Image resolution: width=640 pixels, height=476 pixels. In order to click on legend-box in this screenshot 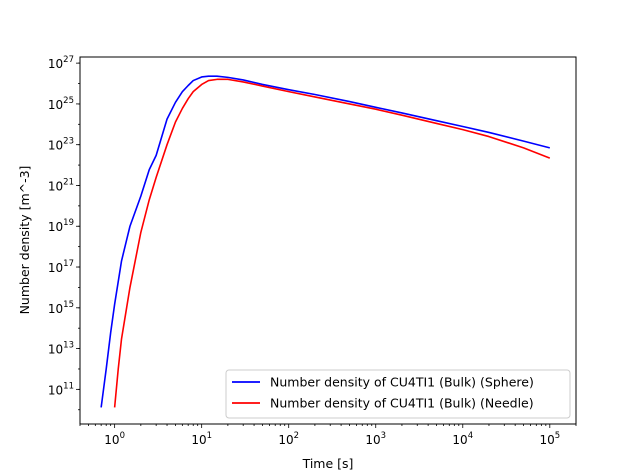, I will do `click(398, 394)`.